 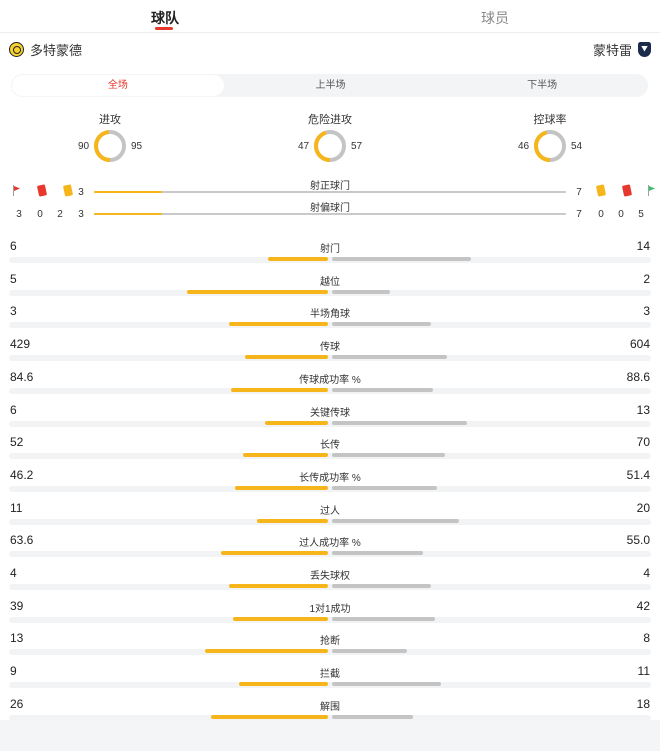 I want to click on away-corners-count: 5, so click(x=641, y=214).